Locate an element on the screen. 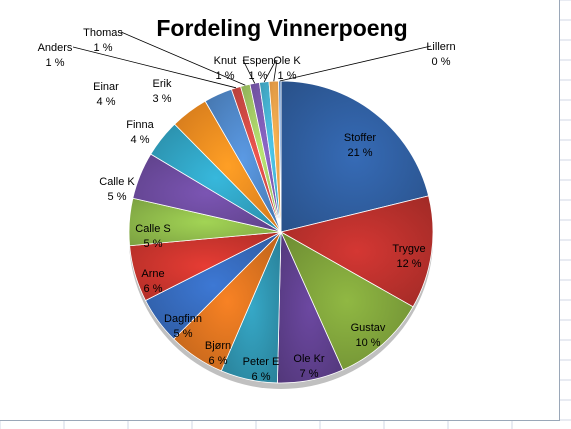 The image size is (571, 429). data-label-finna: Finna 4 % is located at coordinates (140, 132).